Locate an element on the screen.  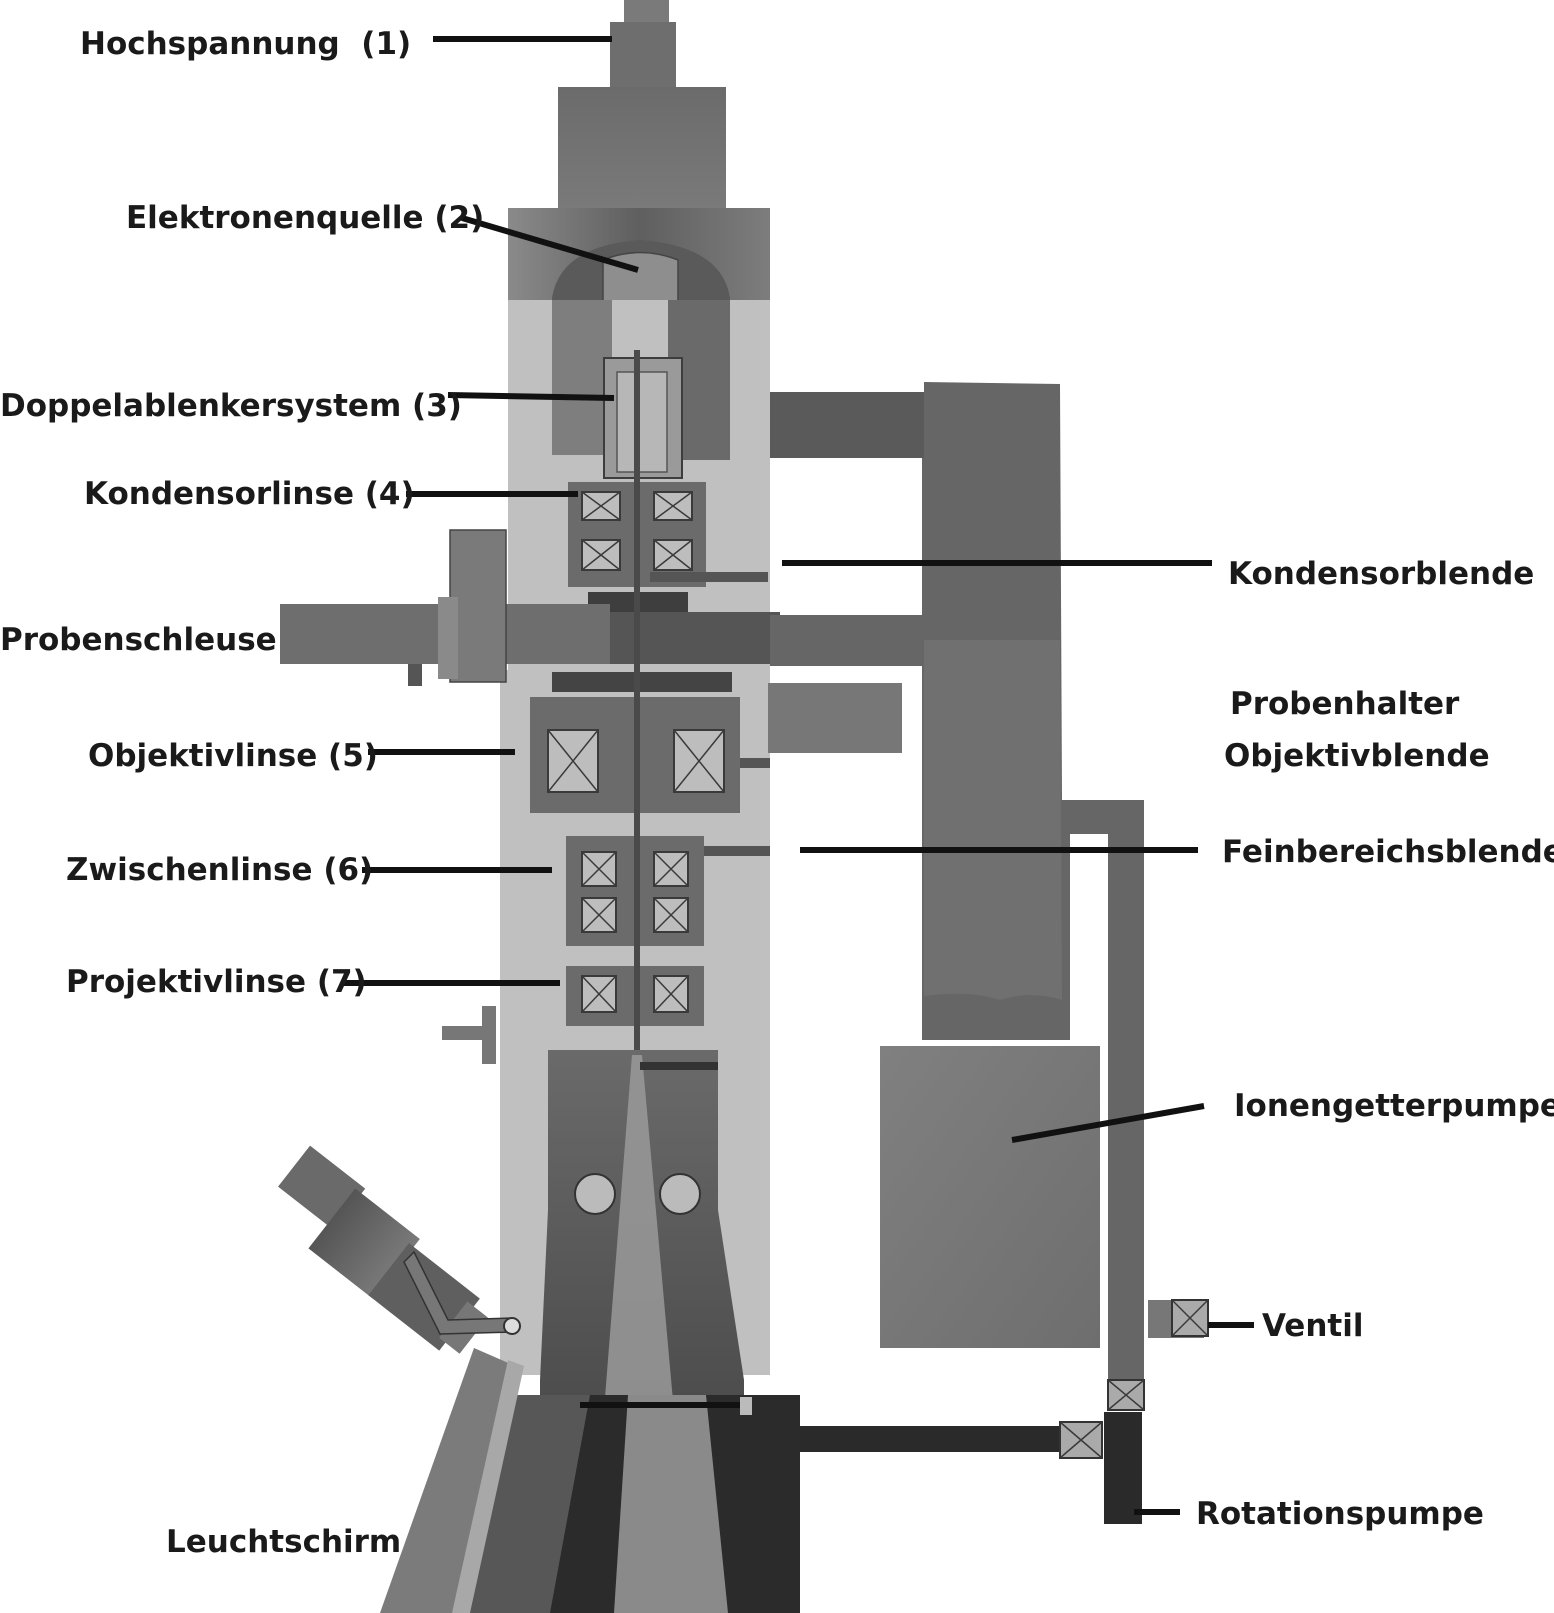
label-ventil: Ventil is located at coordinates (1312, 1326).